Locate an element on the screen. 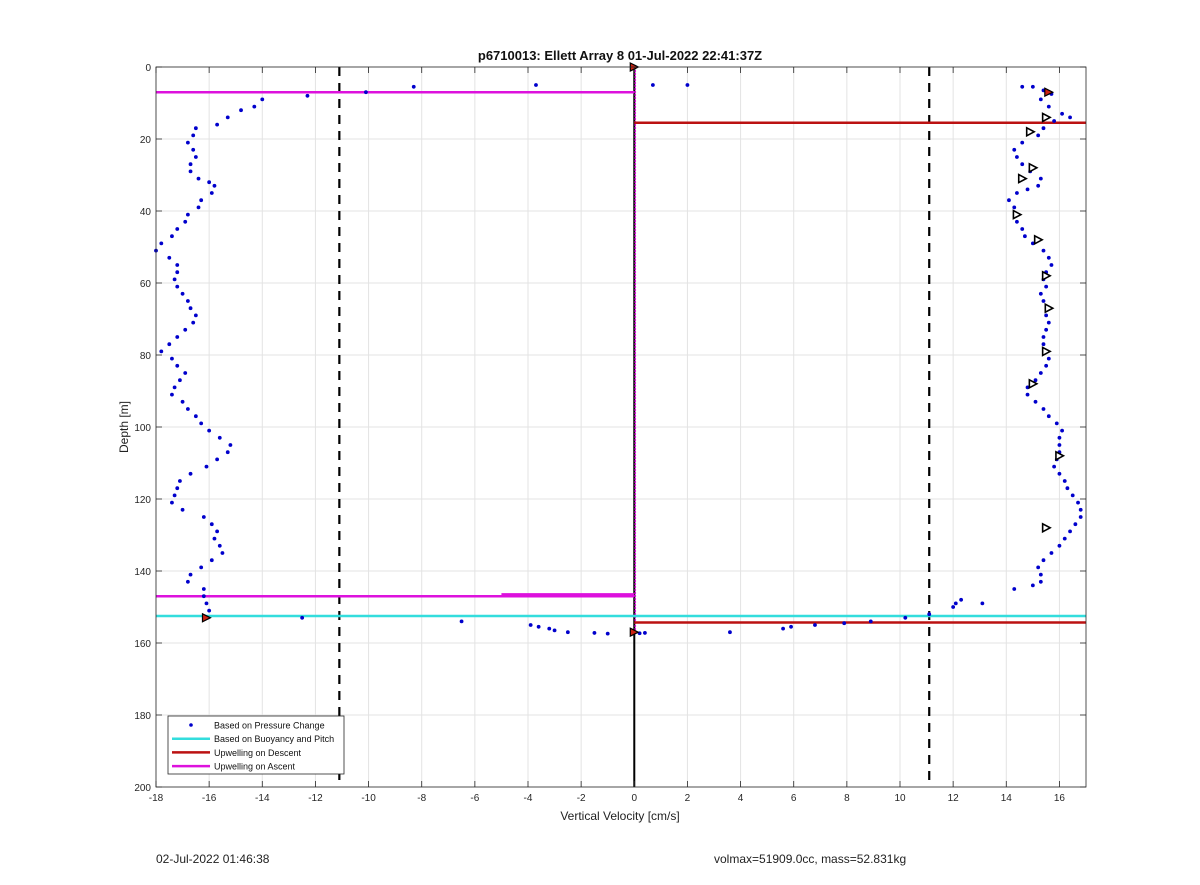  x-tick-label: -12 is located at coordinates (315, 798).